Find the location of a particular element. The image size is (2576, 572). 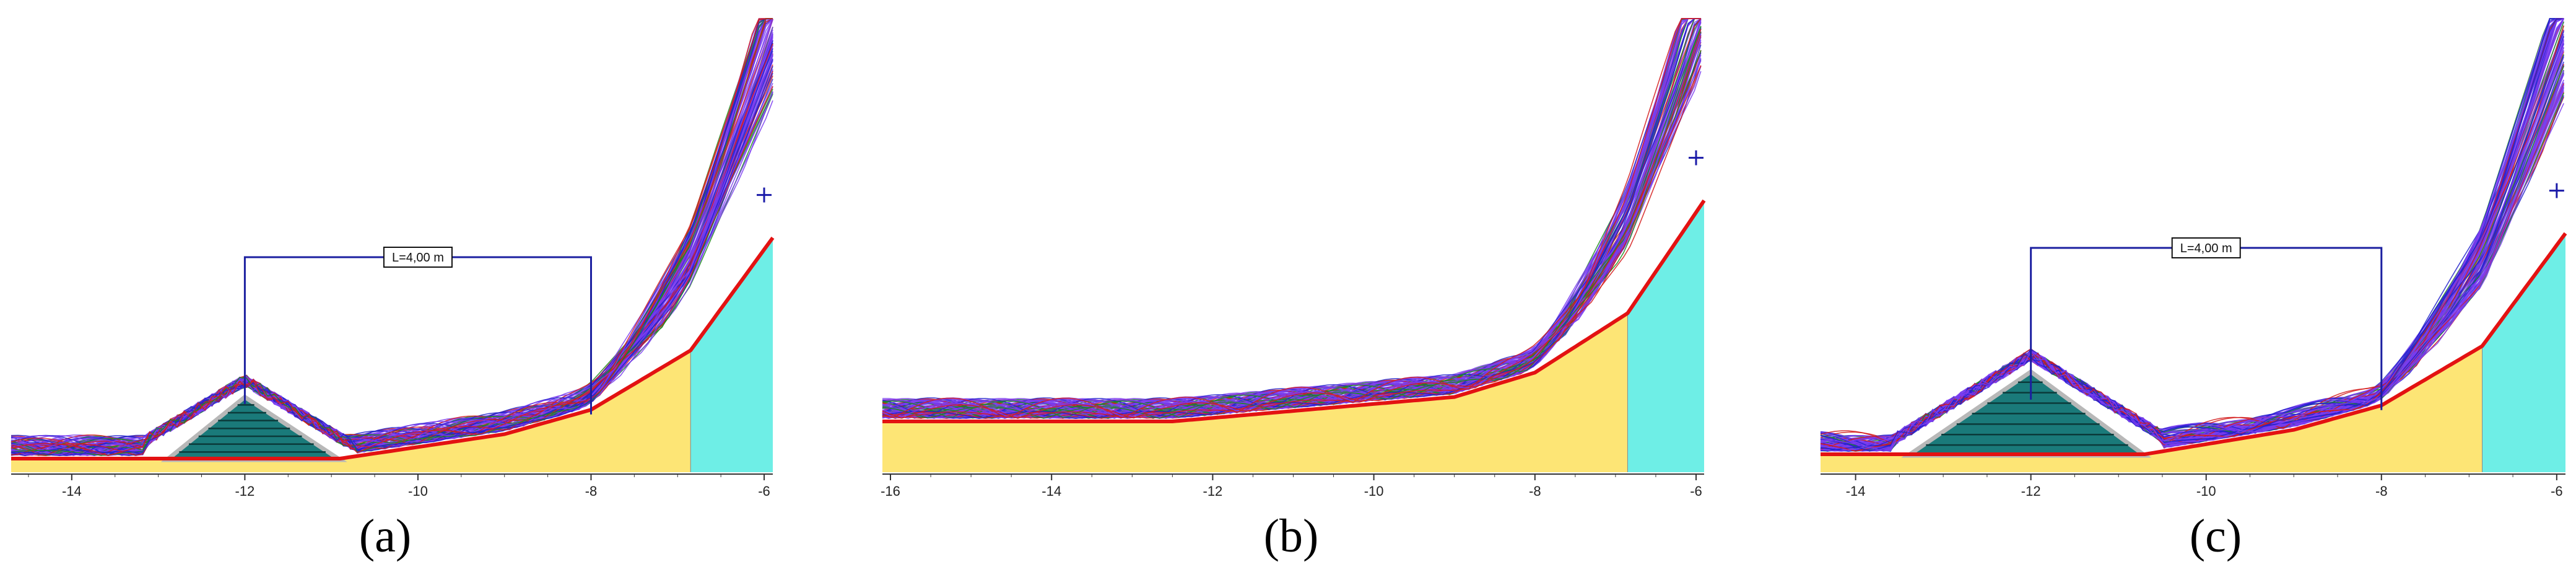

dimension-bracket is located at coordinates (417, 335).